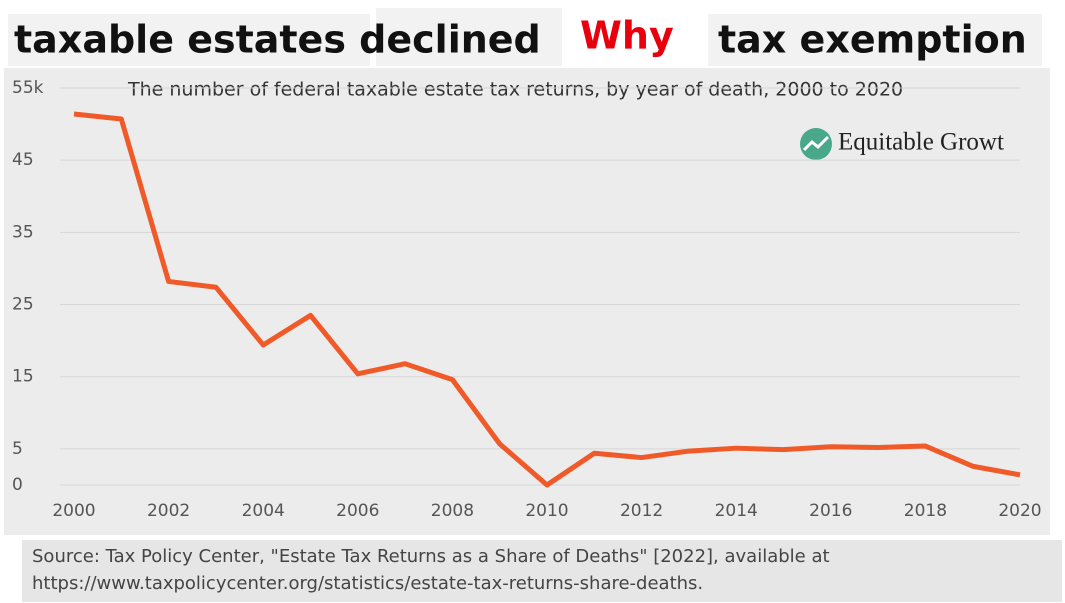  I want to click on source-panel, so click(542, 571).